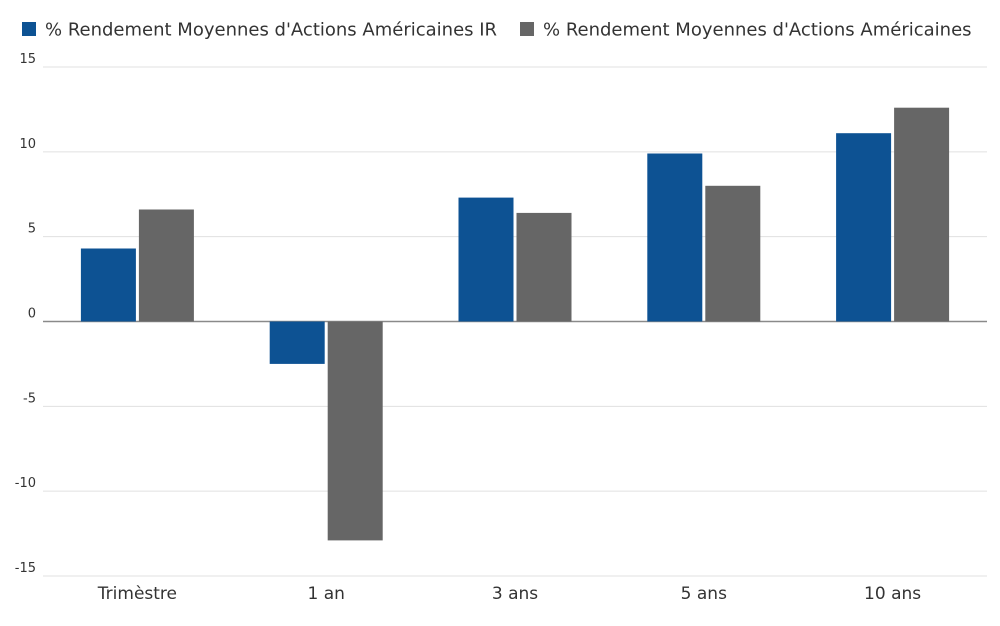 This screenshot has height=626, width=1000. What do you see at coordinates (704, 594) in the screenshot?
I see `x-tick-label: 5 ans` at bounding box center [704, 594].